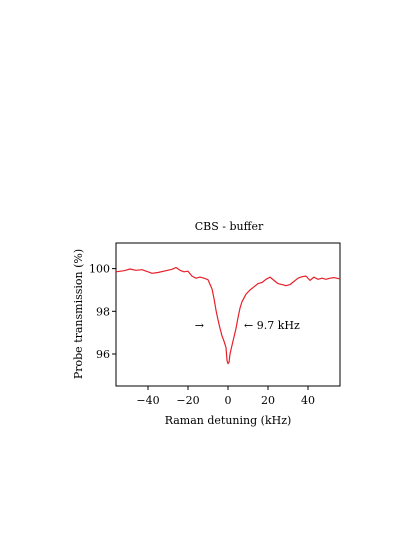  Describe the element at coordinates (308, 400) in the screenshot. I see `x-tick-label: 40` at that location.